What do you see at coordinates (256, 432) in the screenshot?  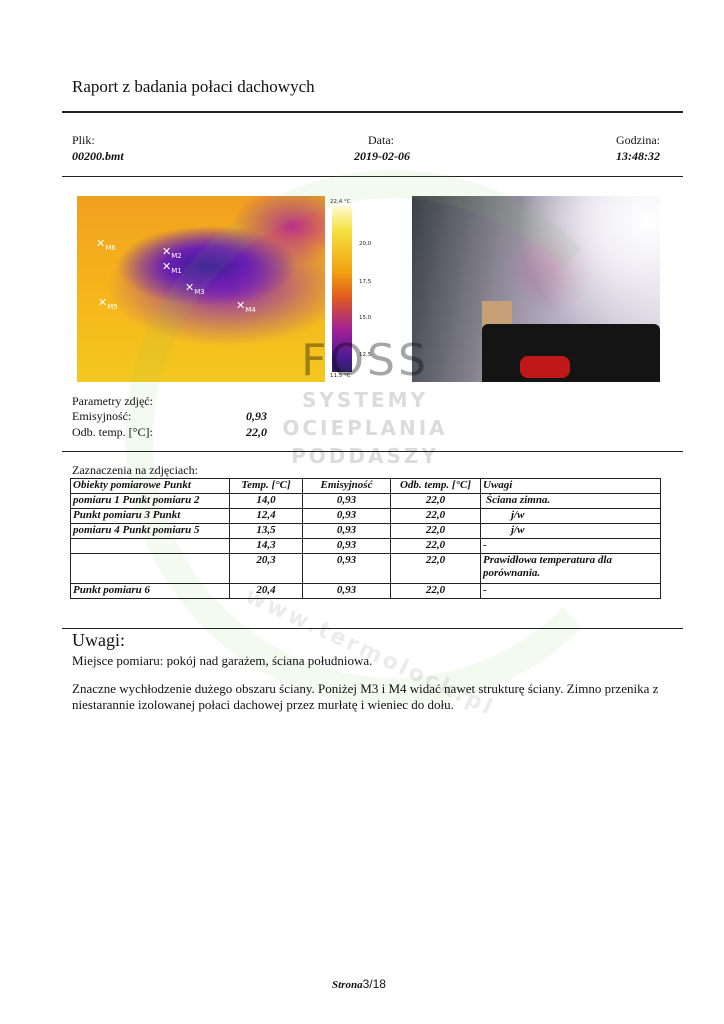 I see `reflected-temp-value: 22,0` at bounding box center [256, 432].